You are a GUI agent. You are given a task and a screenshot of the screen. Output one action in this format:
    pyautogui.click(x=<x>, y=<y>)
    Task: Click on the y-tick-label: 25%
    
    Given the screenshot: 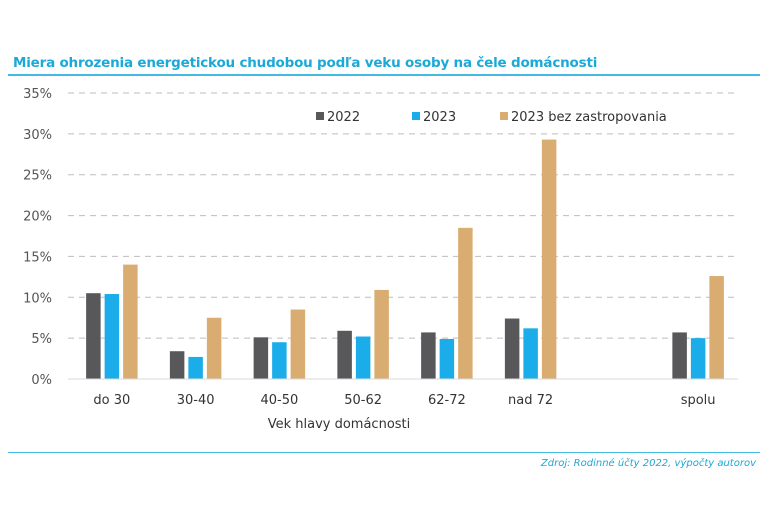 What is the action you would take?
    pyautogui.click(x=37, y=176)
    